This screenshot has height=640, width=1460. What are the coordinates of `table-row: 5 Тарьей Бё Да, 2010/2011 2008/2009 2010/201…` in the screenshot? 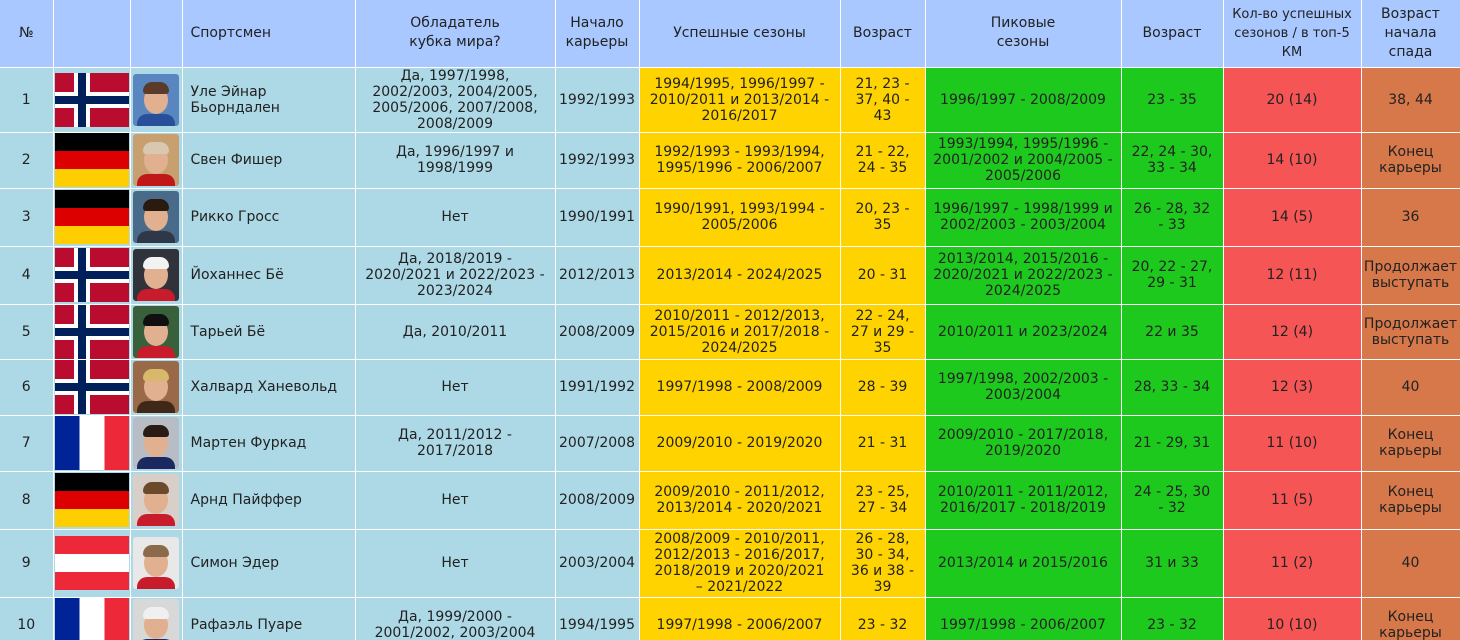 It's located at (730, 332).